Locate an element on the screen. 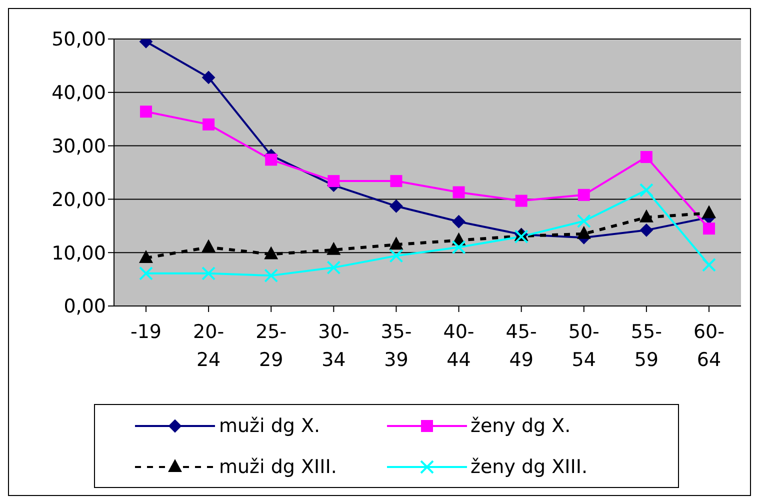  x-tick-label: 30-34 is located at coordinates (334, 346).